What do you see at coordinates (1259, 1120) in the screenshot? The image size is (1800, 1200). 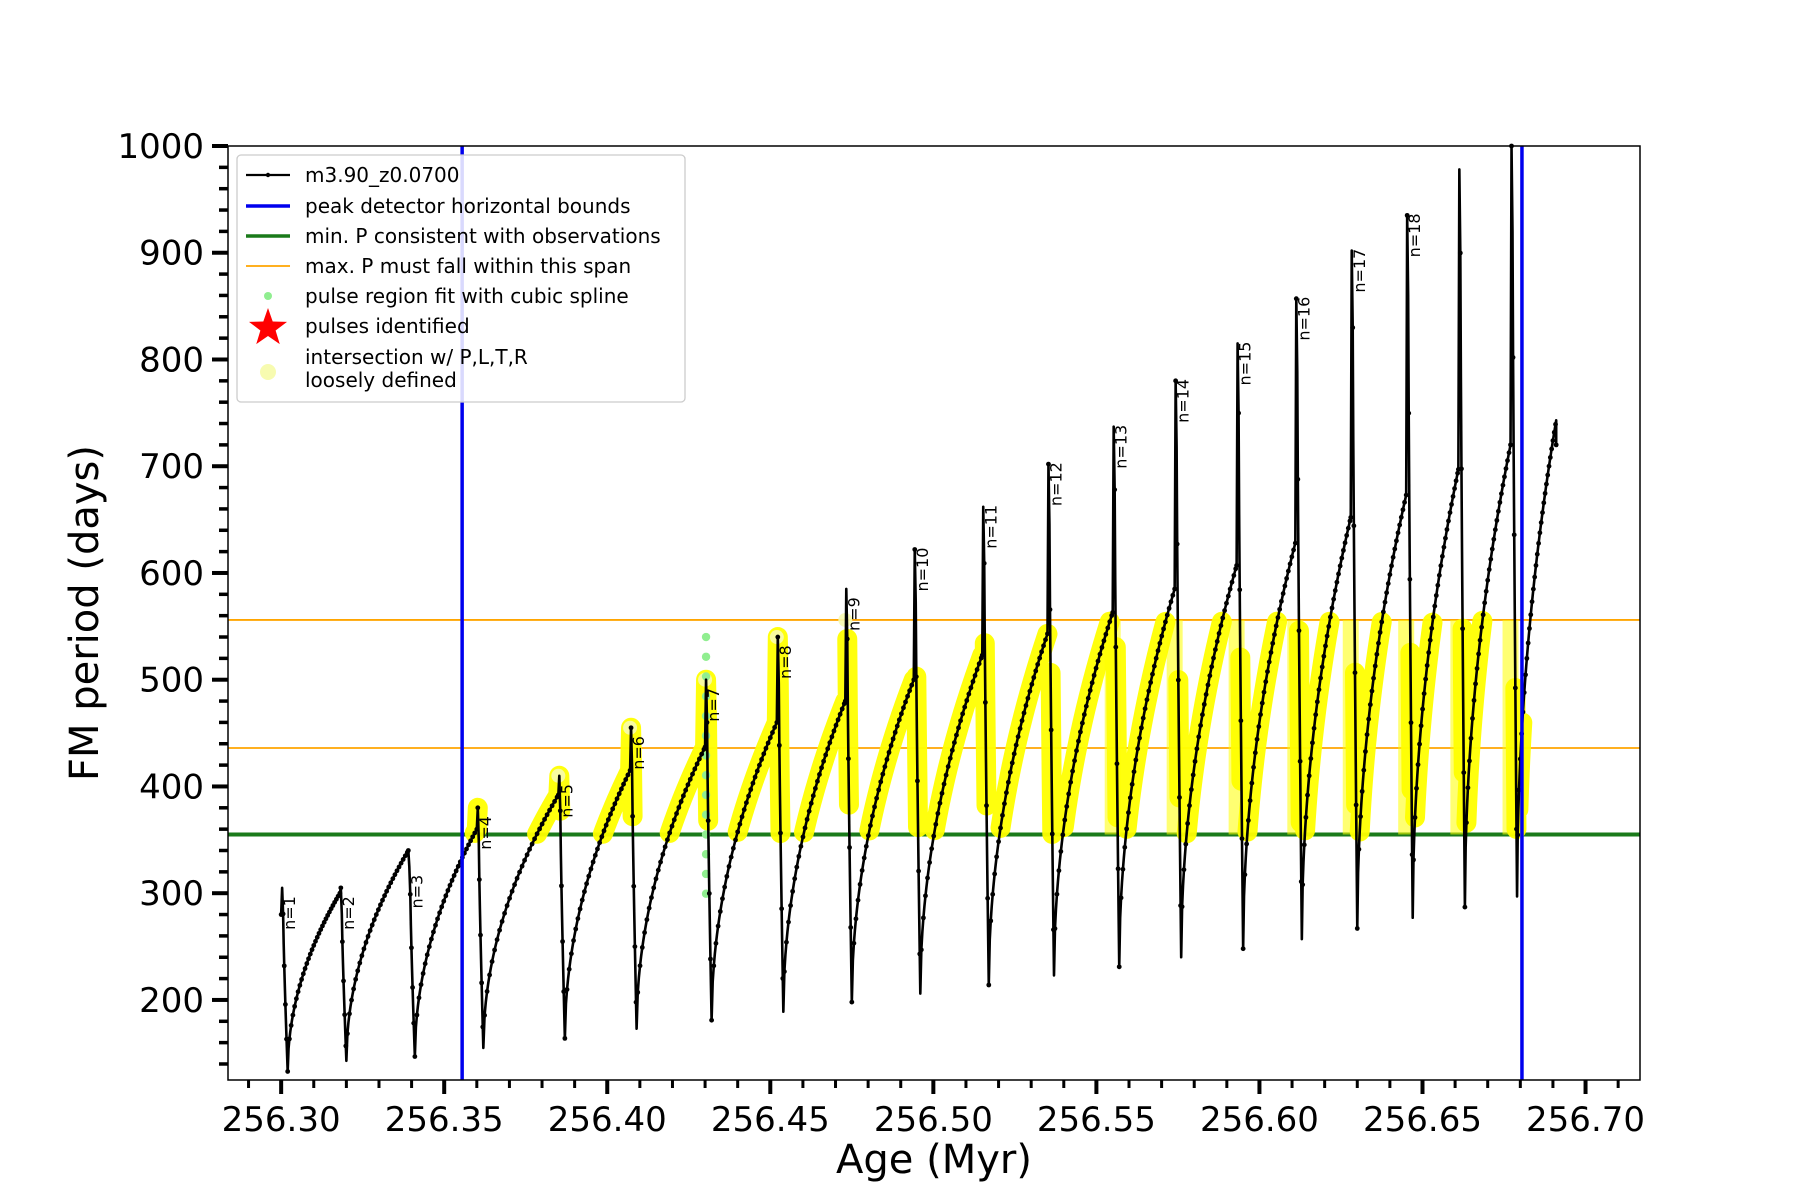 I see `x-tick-label: 256.60` at bounding box center [1259, 1120].